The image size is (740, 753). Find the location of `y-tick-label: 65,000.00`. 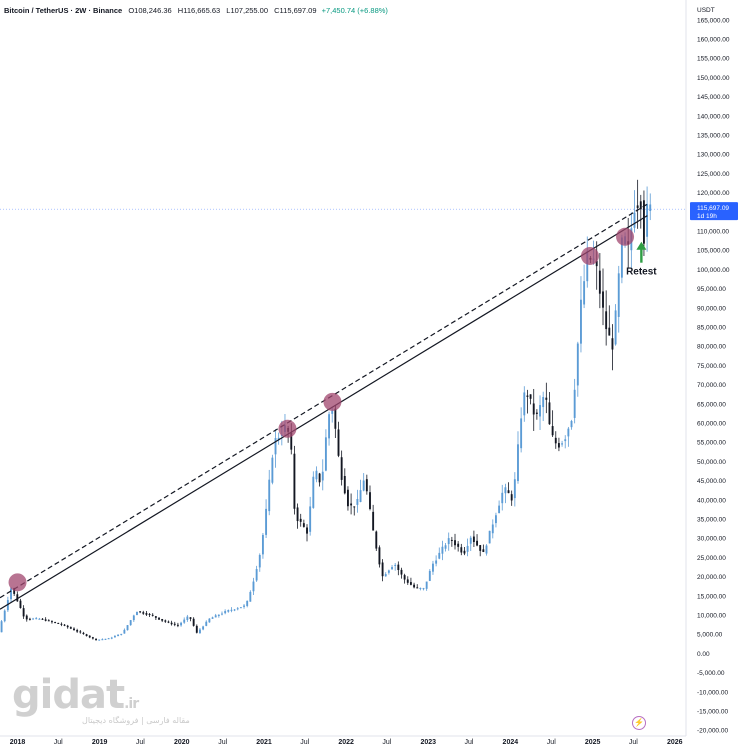

y-tick-label: 65,000.00 is located at coordinates (711, 404).